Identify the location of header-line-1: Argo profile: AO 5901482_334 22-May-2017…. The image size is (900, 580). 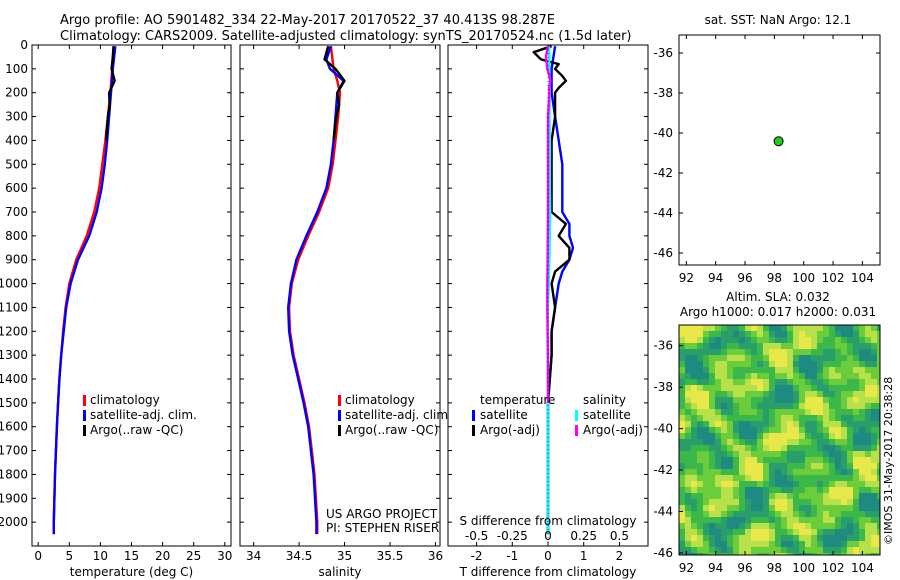
(307, 20).